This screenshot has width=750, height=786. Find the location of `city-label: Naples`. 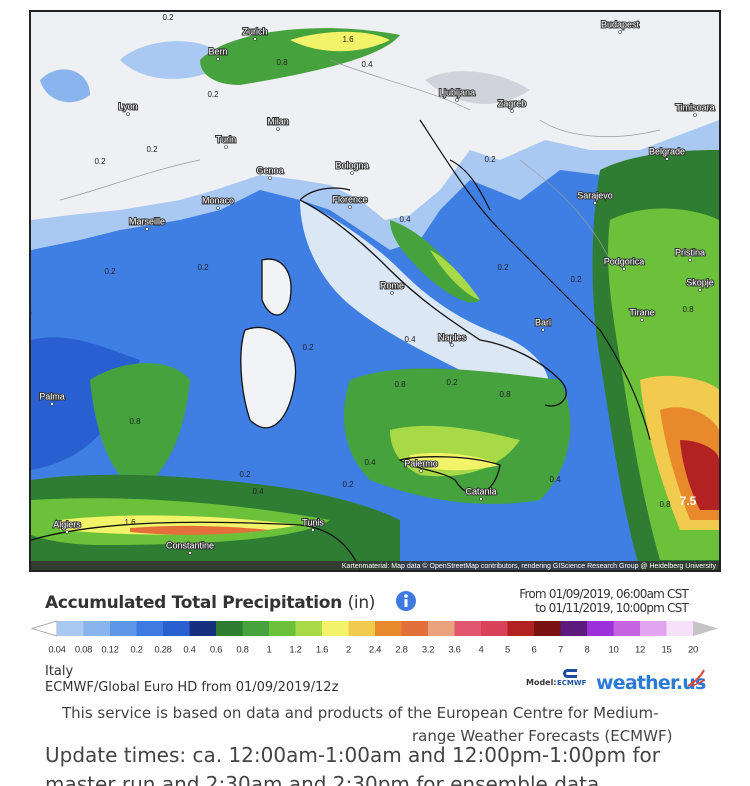

city-label: Naples is located at coordinates (452, 337).